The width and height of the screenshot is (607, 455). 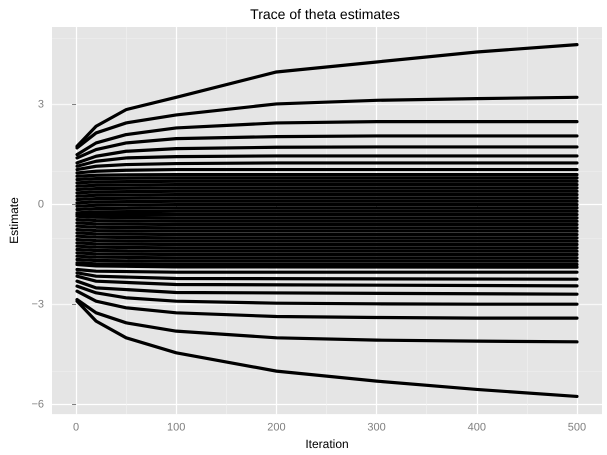 What do you see at coordinates (41, 204) in the screenshot?
I see `y-tick-label: 0` at bounding box center [41, 204].